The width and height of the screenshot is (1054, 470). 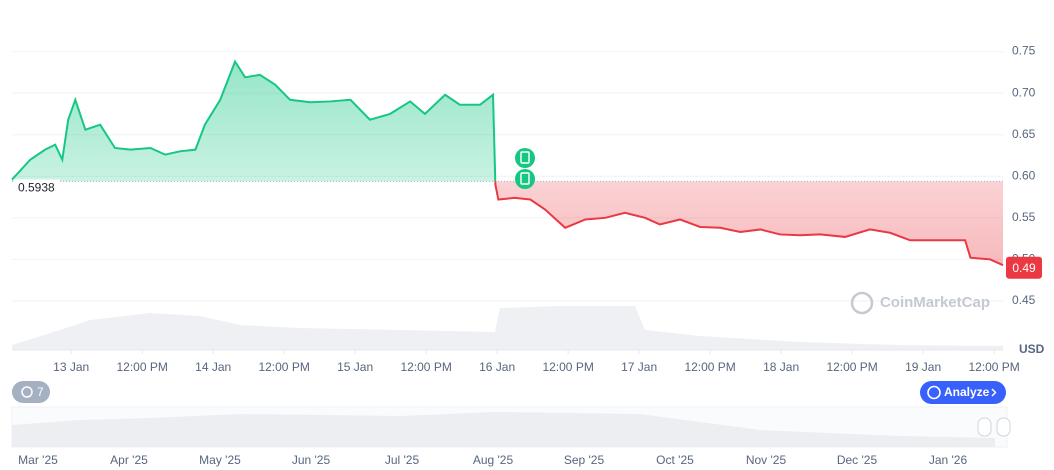 I want to click on price-line-up, so click(x=254, y=120).